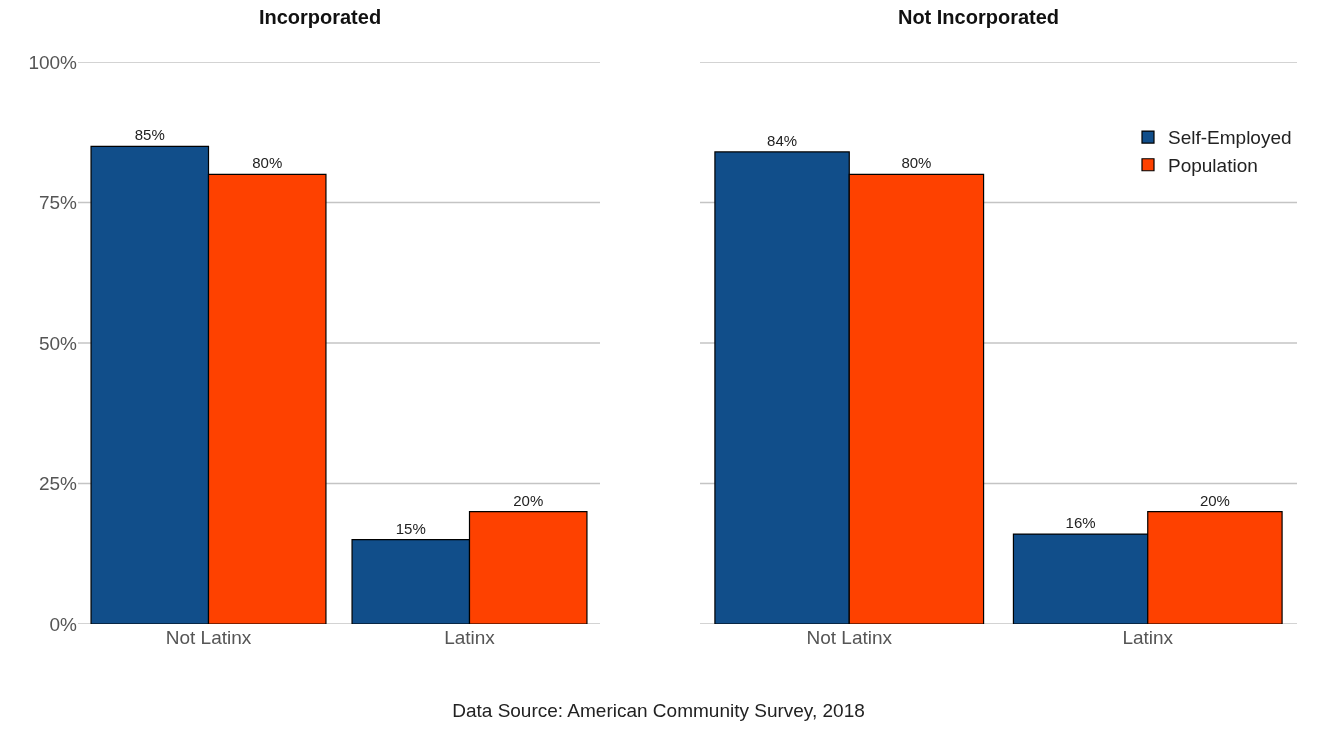  What do you see at coordinates (978, 17) in the screenshot?
I see `chart-title: Not Incorporated` at bounding box center [978, 17].